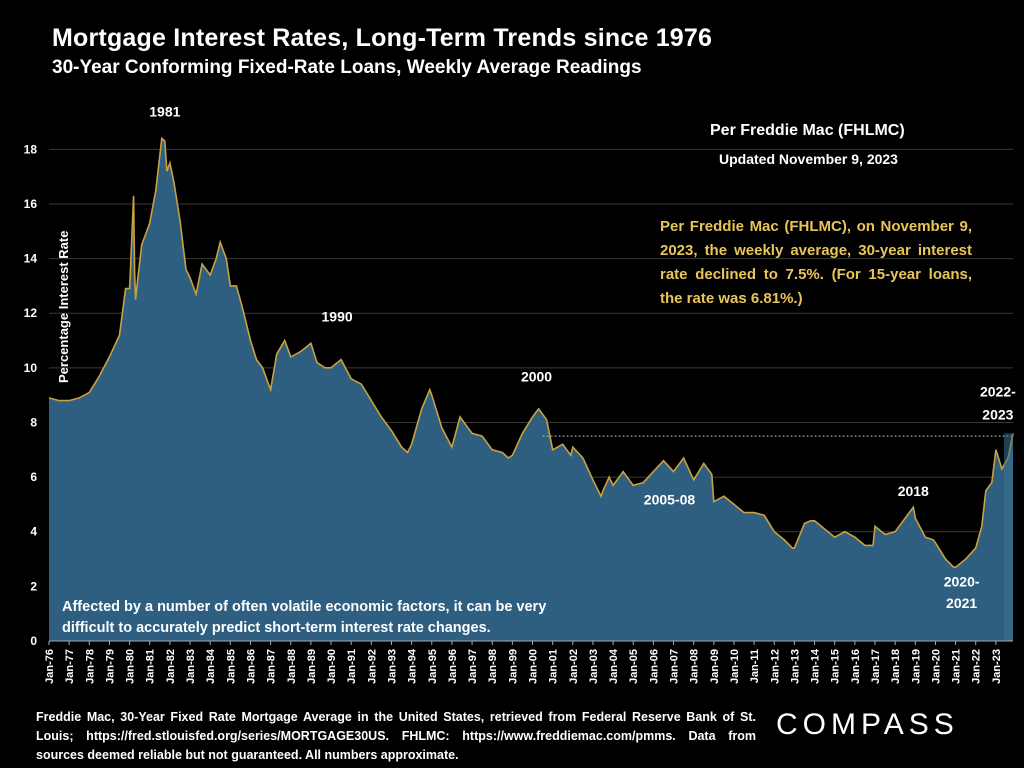 This screenshot has height=768, width=1024. What do you see at coordinates (808, 159) in the screenshot?
I see `updated-date: Updated November 9, 2023` at bounding box center [808, 159].